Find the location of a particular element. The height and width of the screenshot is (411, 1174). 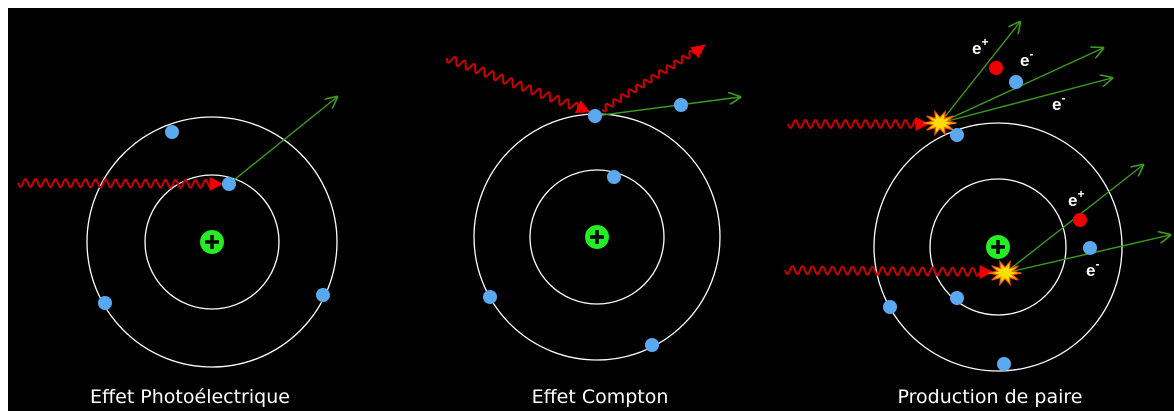

caption: Effet Photoélectrique is located at coordinates (190, 397).